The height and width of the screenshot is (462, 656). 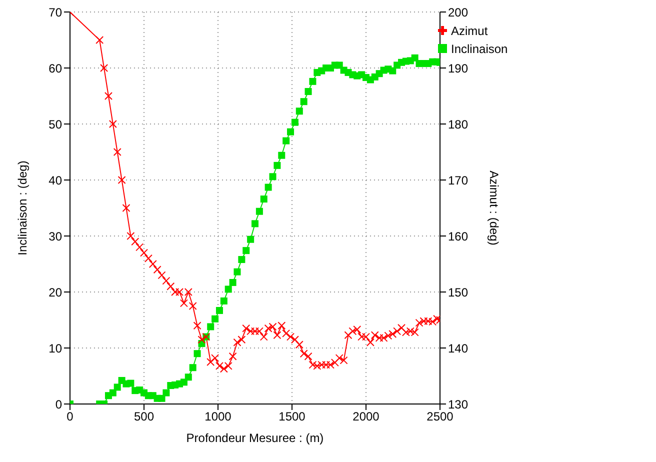 What do you see at coordinates (70, 417) in the screenshot?
I see `x-tick-label: 0` at bounding box center [70, 417].